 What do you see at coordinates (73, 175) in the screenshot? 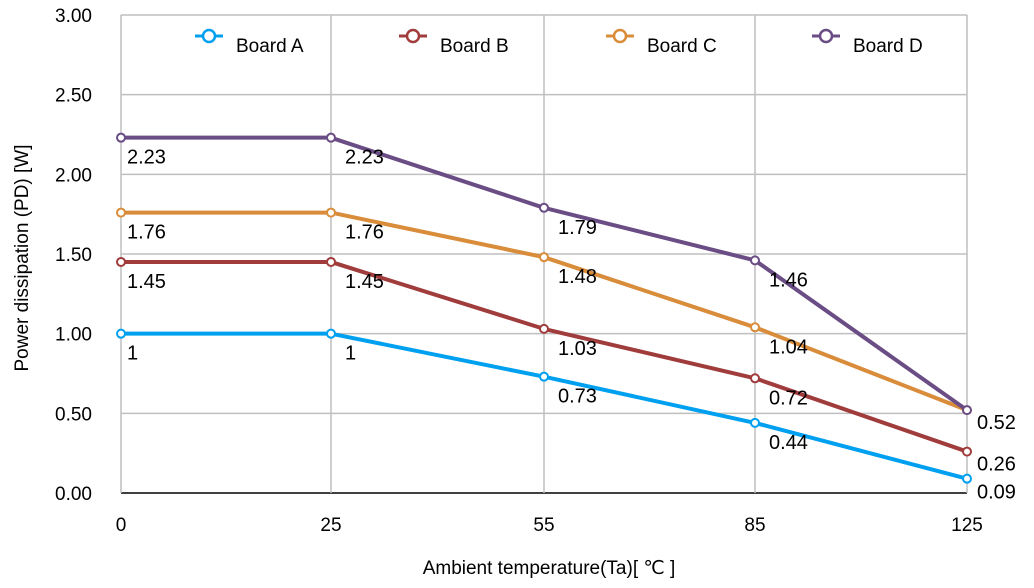
I see `y-tick-label: 2.00` at bounding box center [73, 175].